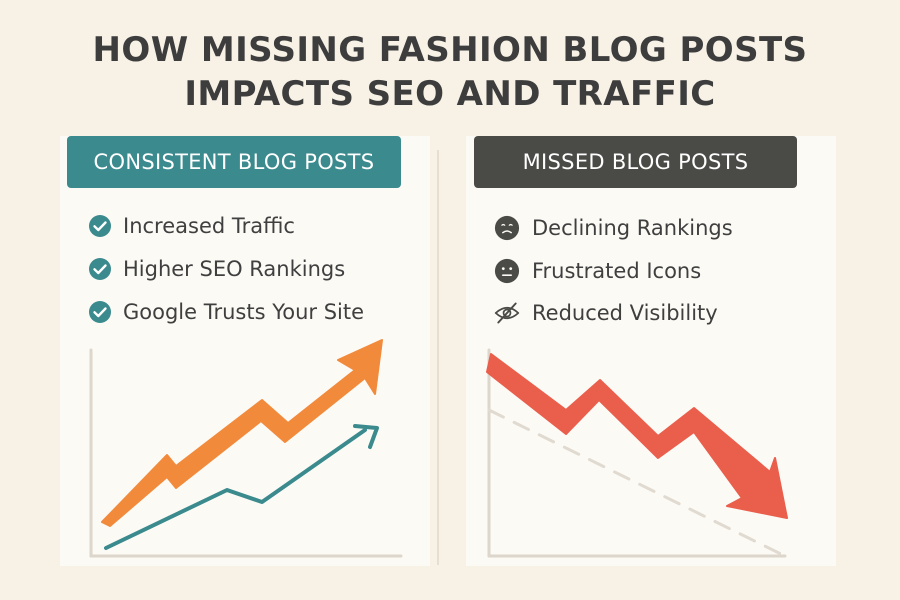 This screenshot has height=600, width=900. What do you see at coordinates (234, 269) in the screenshot?
I see `left-list-item-label: Higher SEO Rankings` at bounding box center [234, 269].